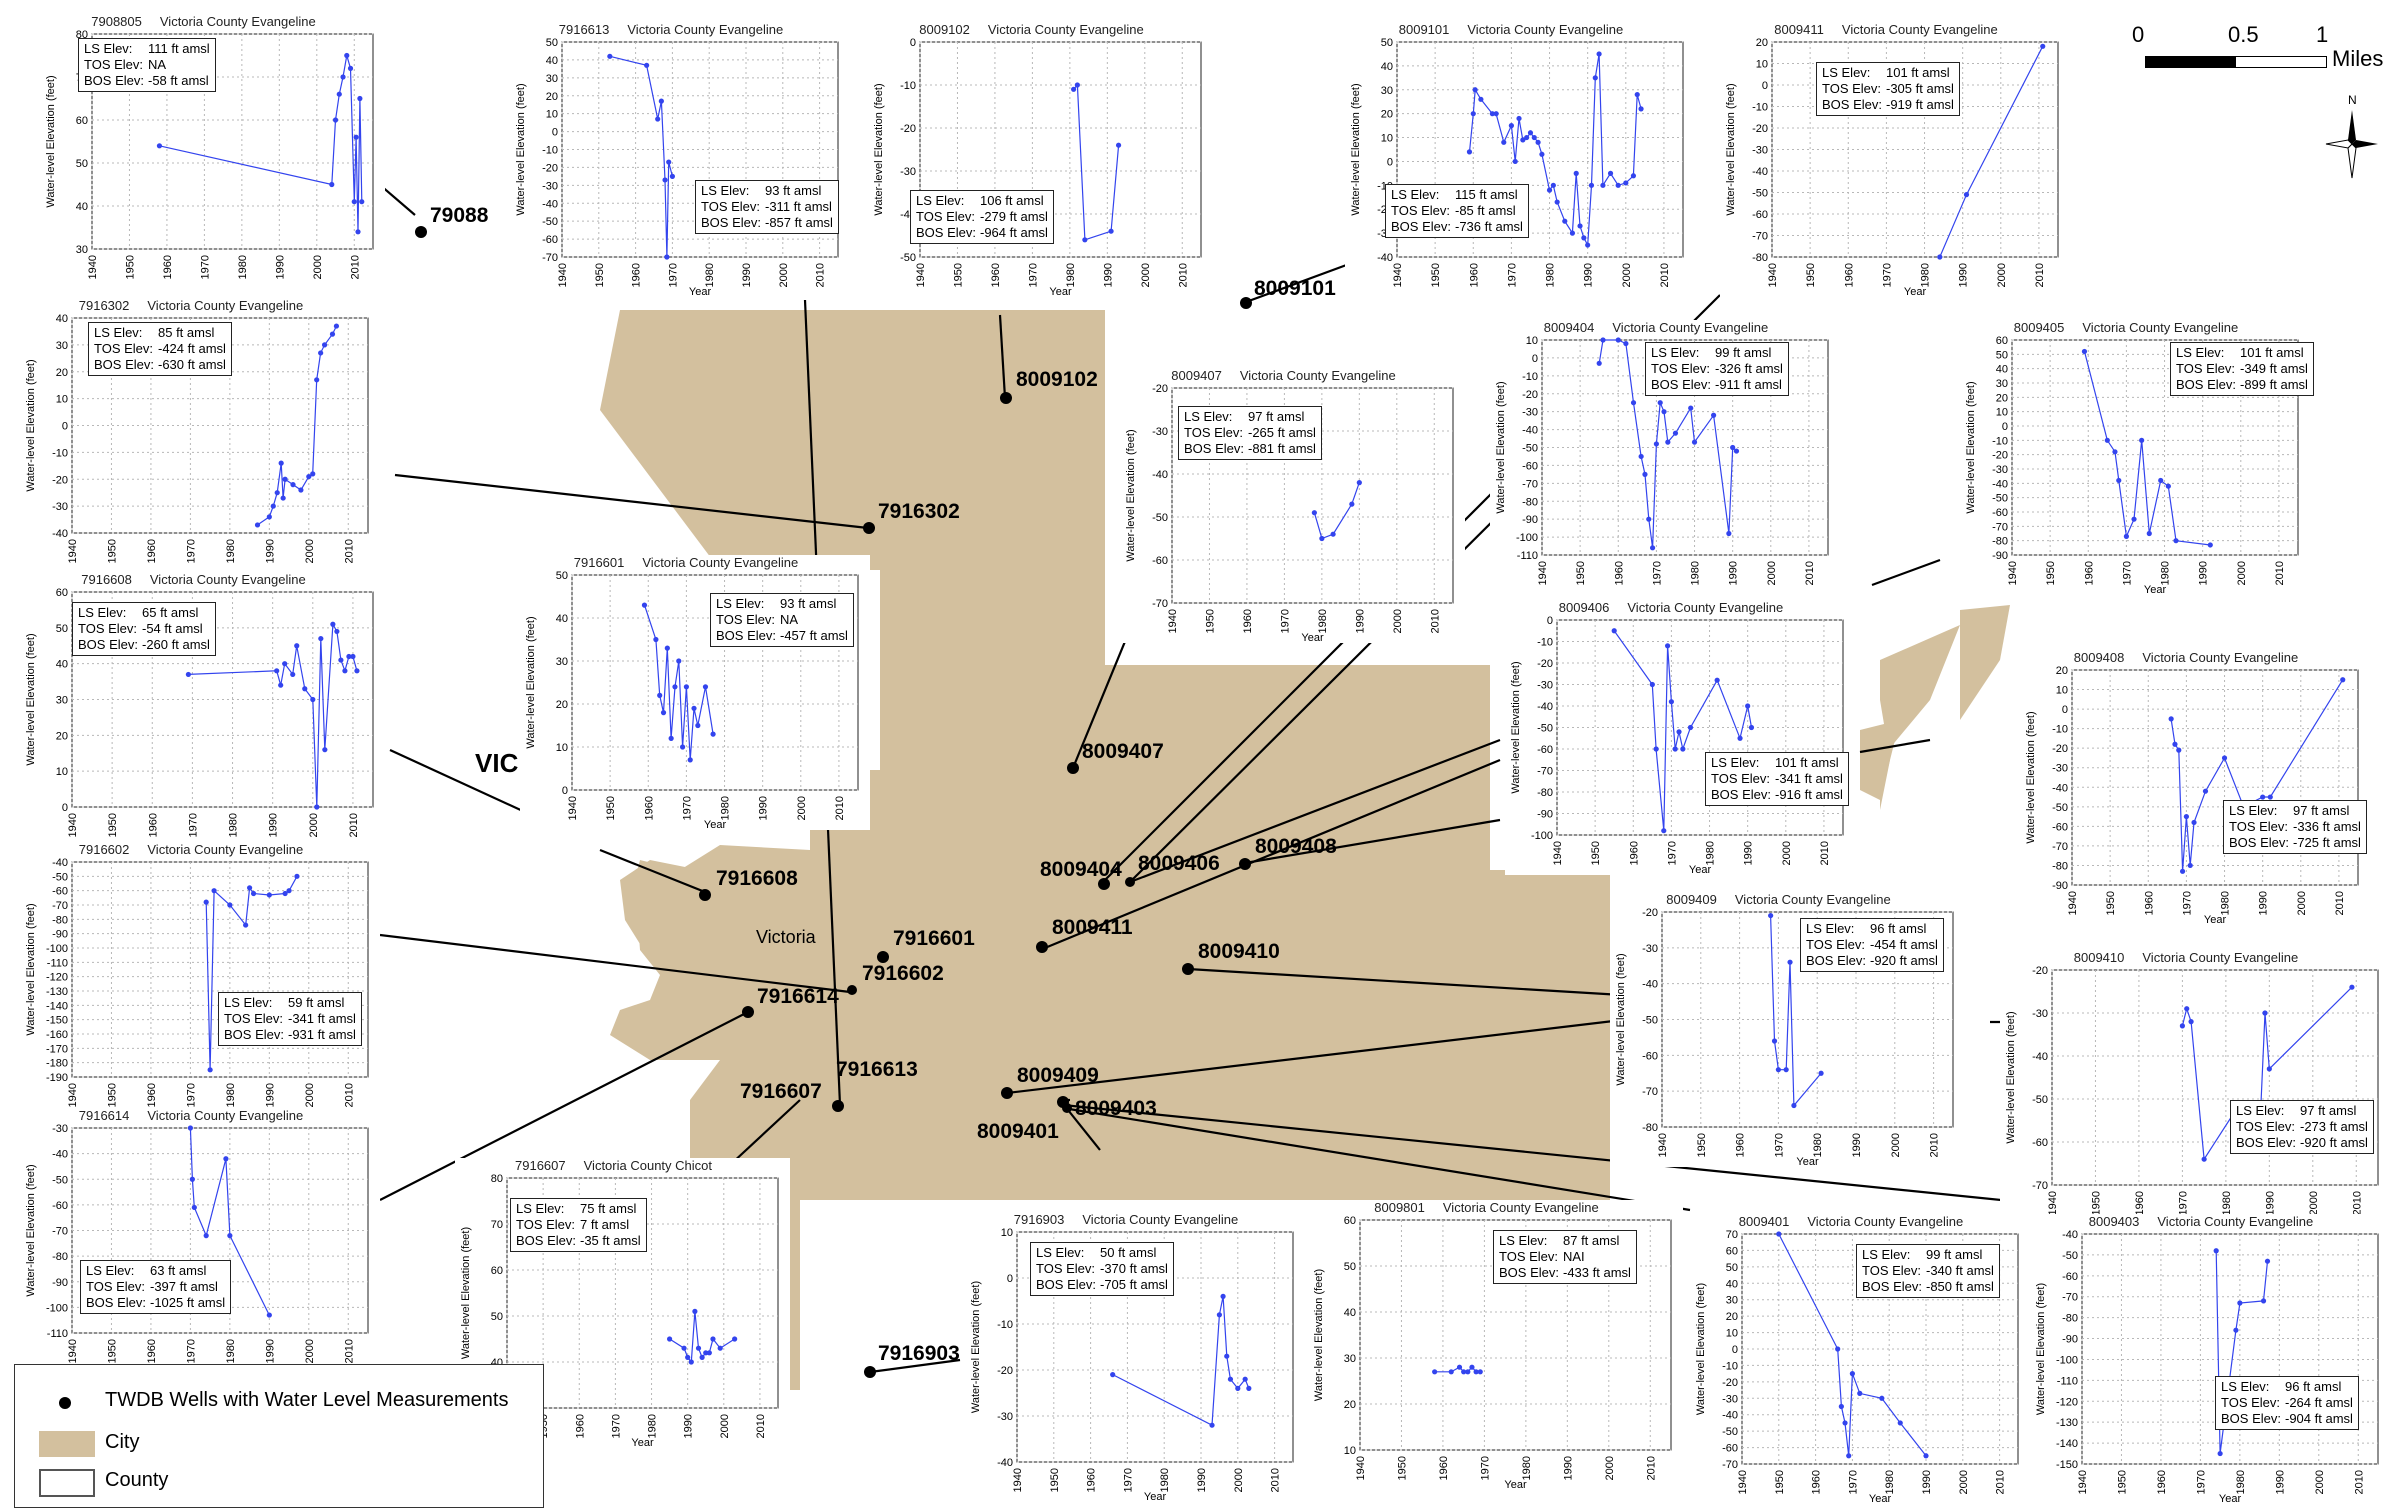  I want to click on city-area-west, so click(670, 910).